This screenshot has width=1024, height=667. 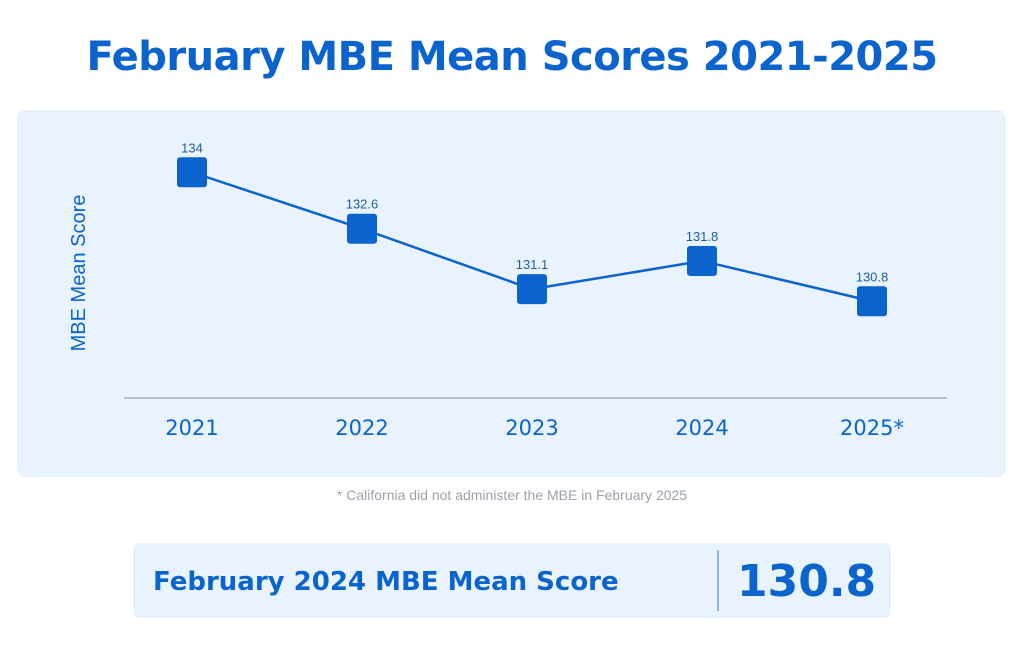 What do you see at coordinates (702, 236) in the screenshot?
I see `data-label: 131.8` at bounding box center [702, 236].